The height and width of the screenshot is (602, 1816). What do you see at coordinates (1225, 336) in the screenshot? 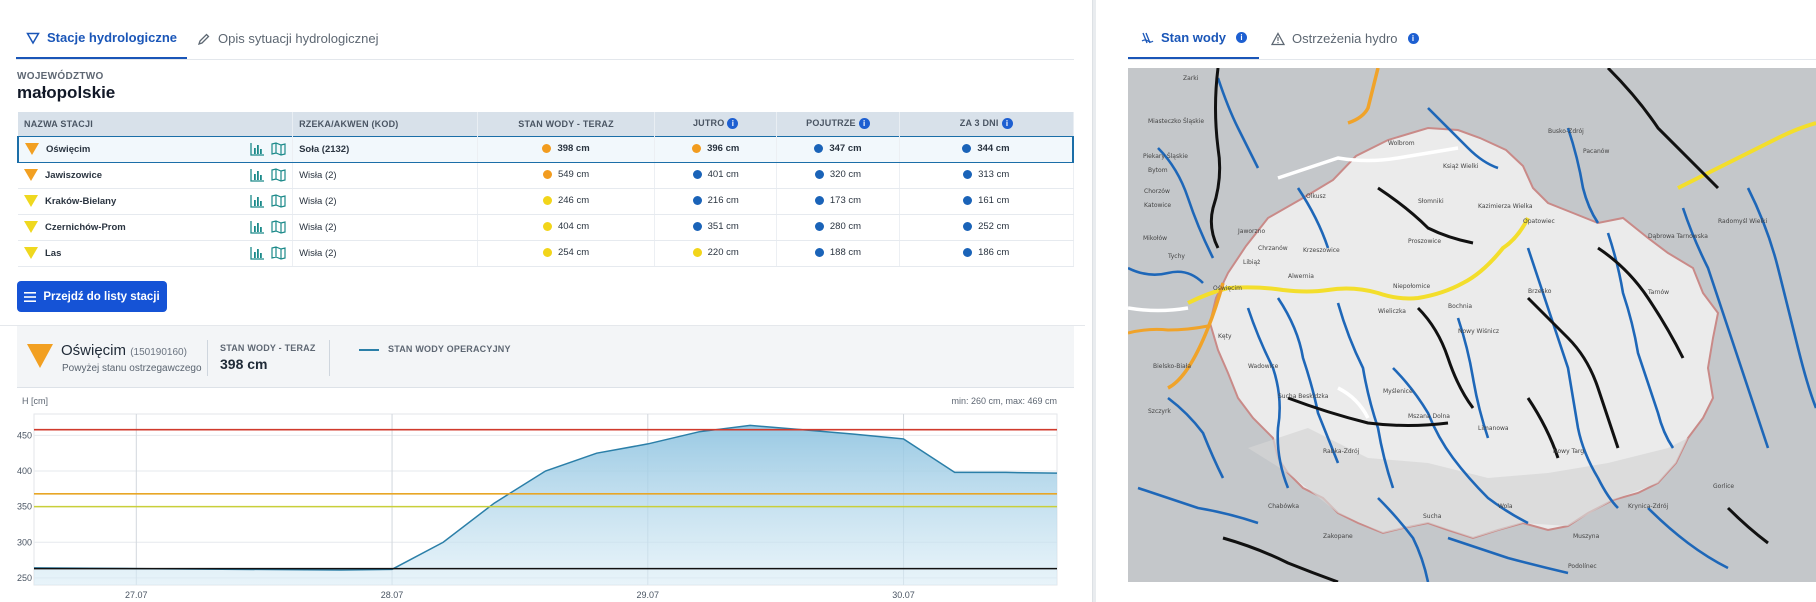
I see `map-label: Kęty` at bounding box center [1225, 336].